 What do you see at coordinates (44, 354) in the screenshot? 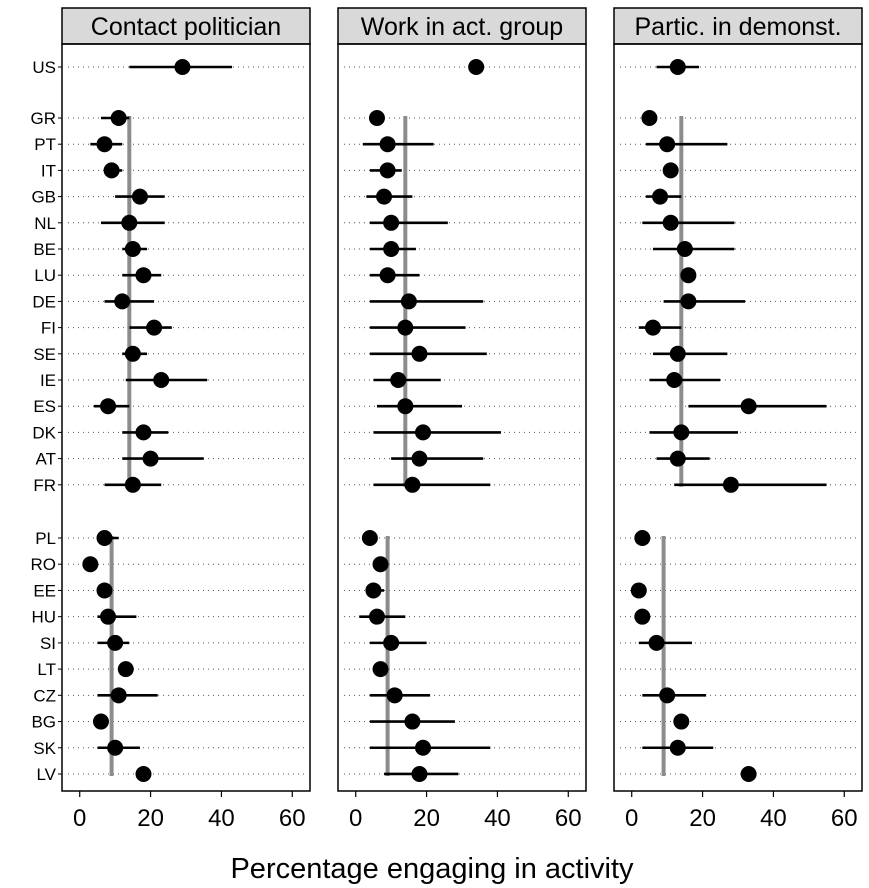
I see `country-label: SE` at bounding box center [44, 354].